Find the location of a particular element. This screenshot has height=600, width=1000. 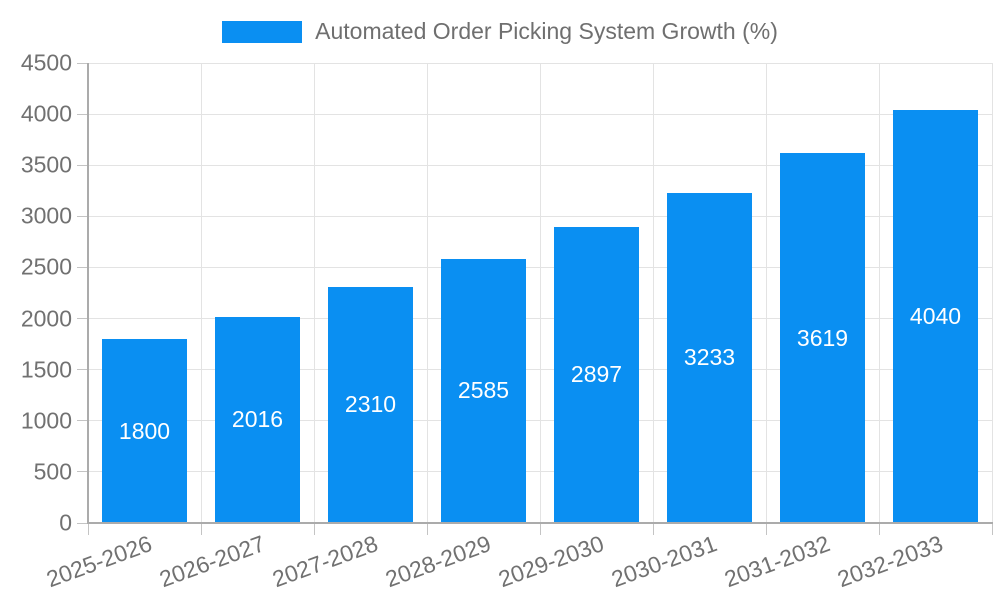

x-tick-label-text: 2025-2026 is located at coordinates (98, 561).